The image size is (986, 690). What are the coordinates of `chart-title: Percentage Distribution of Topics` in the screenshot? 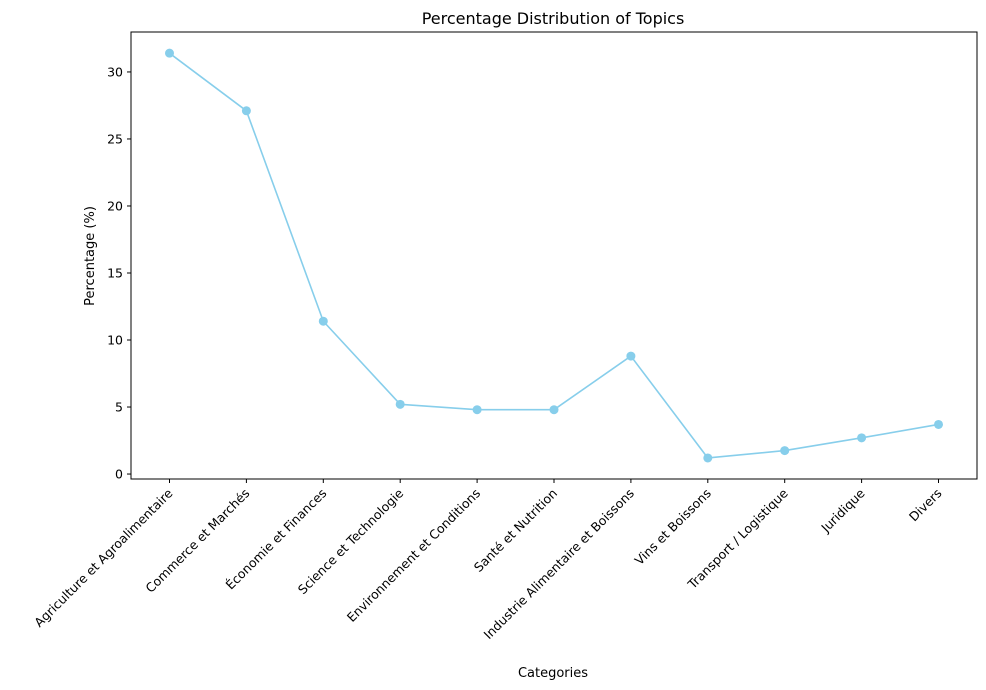 It's located at (553, 18).